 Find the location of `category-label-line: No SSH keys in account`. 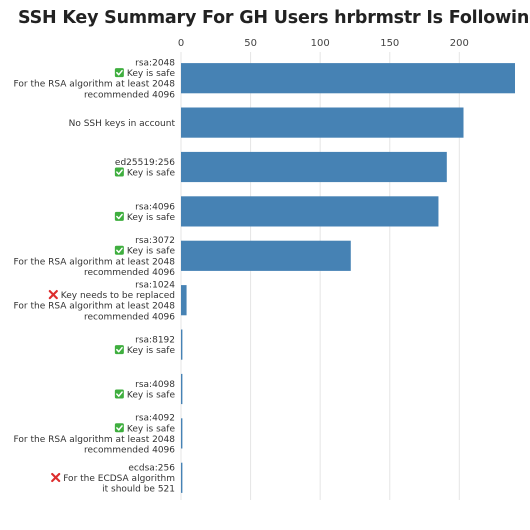

category-label-line: No SSH keys in account is located at coordinates (122, 124).